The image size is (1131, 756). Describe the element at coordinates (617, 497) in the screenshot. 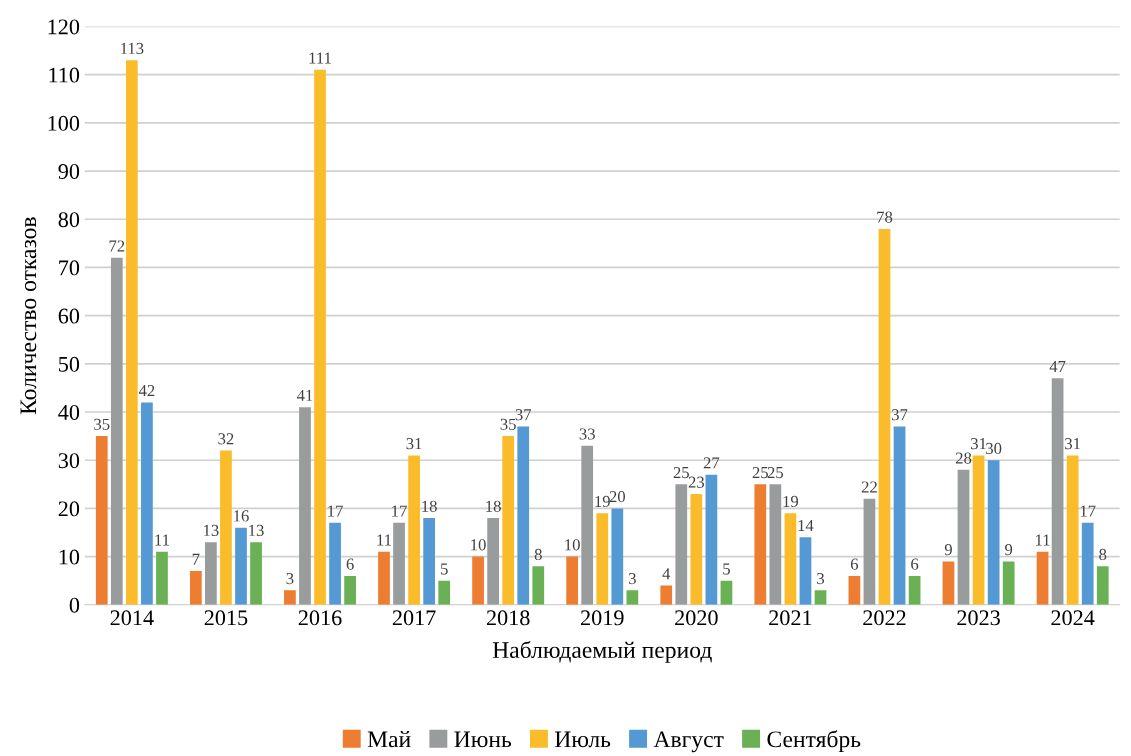

I see `data-label: 20` at that location.